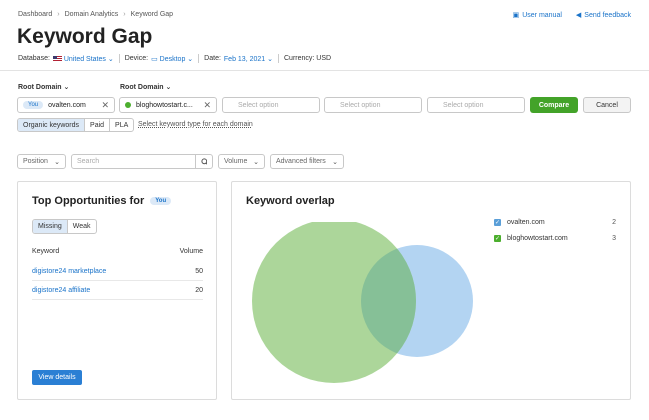  What do you see at coordinates (248, 59) in the screenshot?
I see `date-selector: Feb 13, 2021 ⌄` at bounding box center [248, 59].